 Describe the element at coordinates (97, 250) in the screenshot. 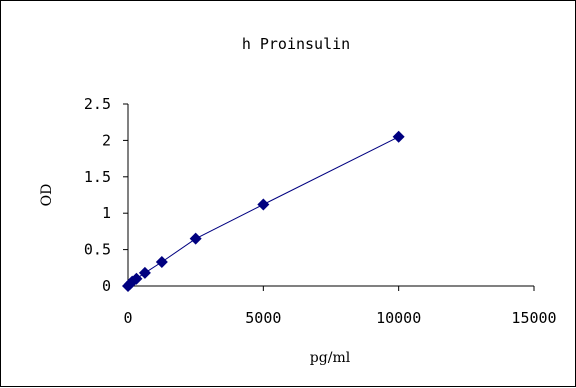

I see `y-tick-label: 0.5` at that location.